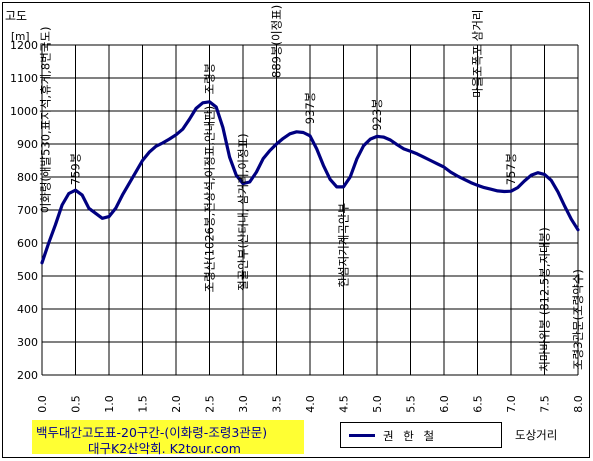 The image size is (593, 461). I want to click on y-tick-label: 800, so click(27, 177).